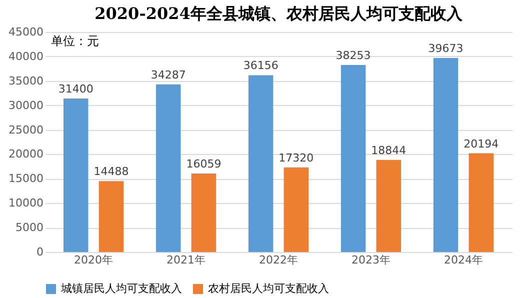  I want to click on y-tick-label: 10000, so click(26, 203).